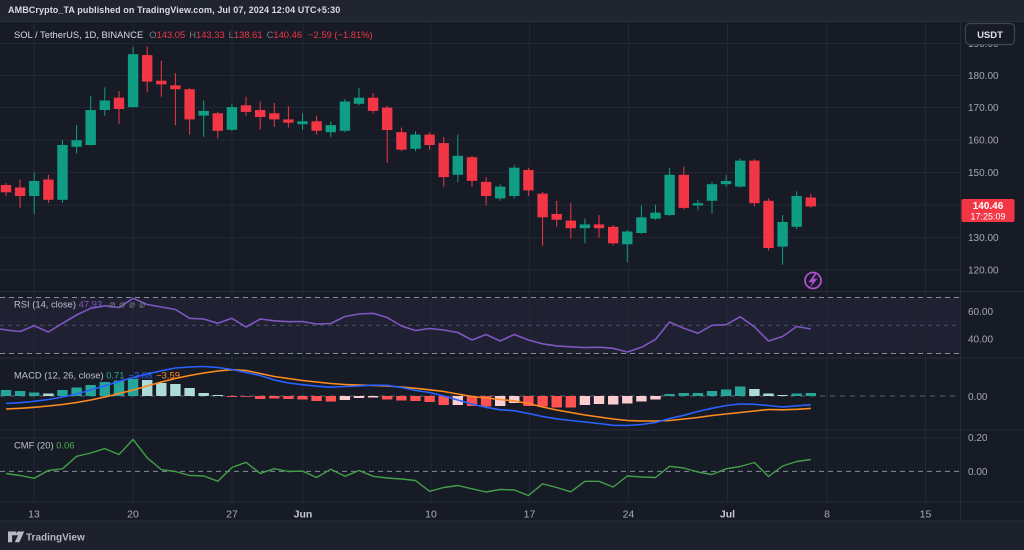 The image size is (1024, 550). What do you see at coordinates (55, 538) in the screenshot?
I see `svg-text: TradingView` at bounding box center [55, 538].